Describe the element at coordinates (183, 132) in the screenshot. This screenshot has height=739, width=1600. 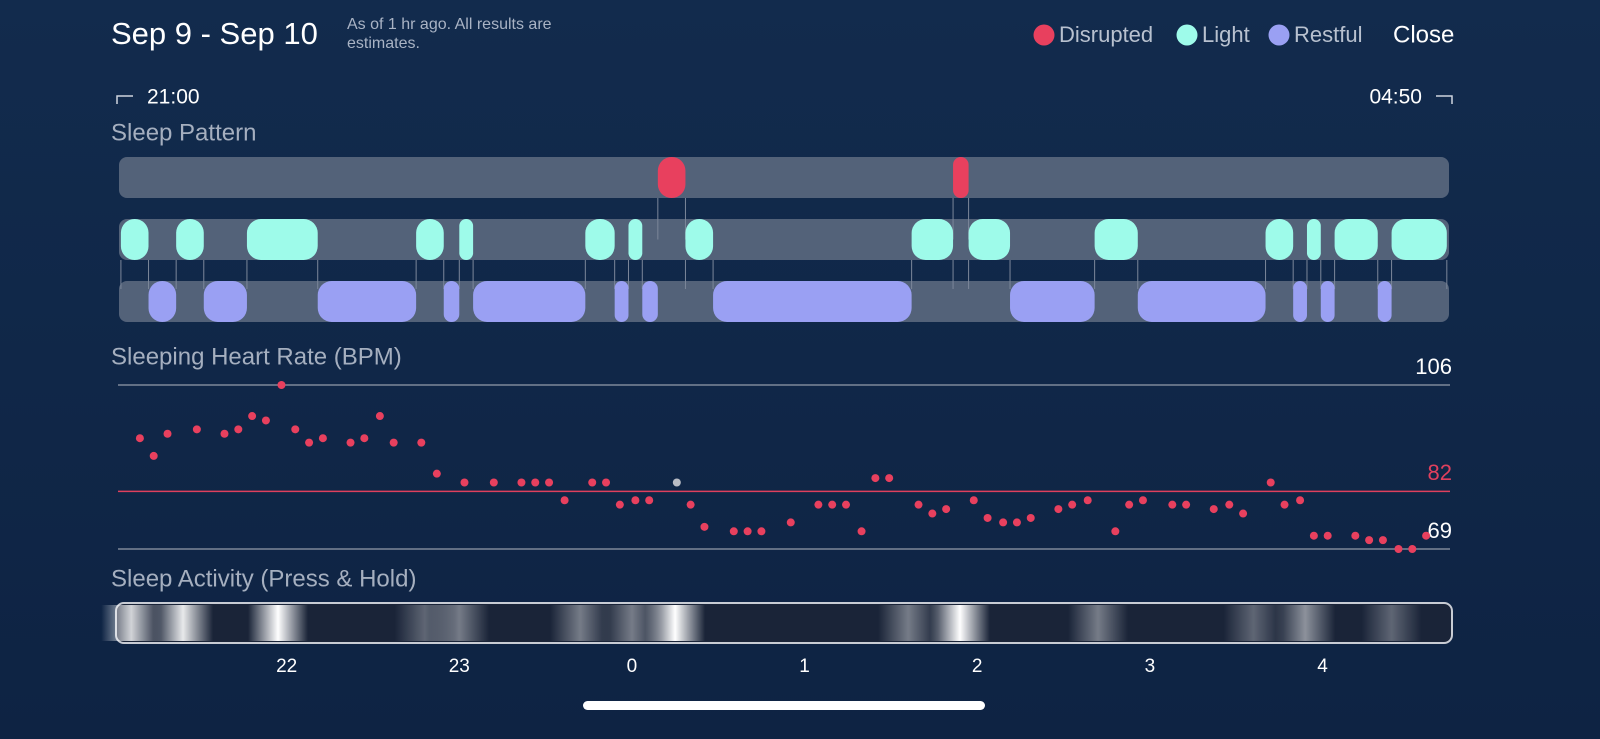
I see `section-title: Sleep Pattern` at that location.